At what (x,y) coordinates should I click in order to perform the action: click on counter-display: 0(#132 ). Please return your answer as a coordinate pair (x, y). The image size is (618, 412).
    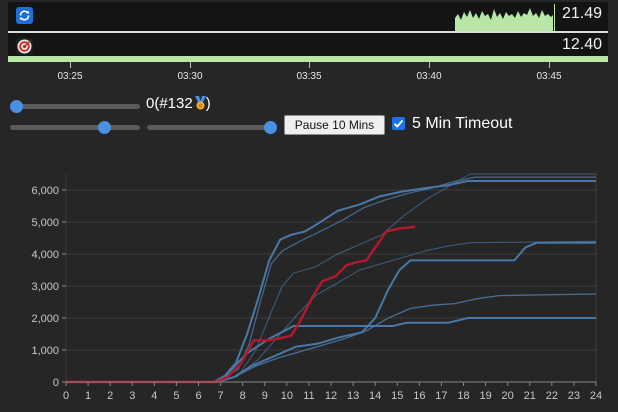
    Looking at the image, I should click on (178, 103).